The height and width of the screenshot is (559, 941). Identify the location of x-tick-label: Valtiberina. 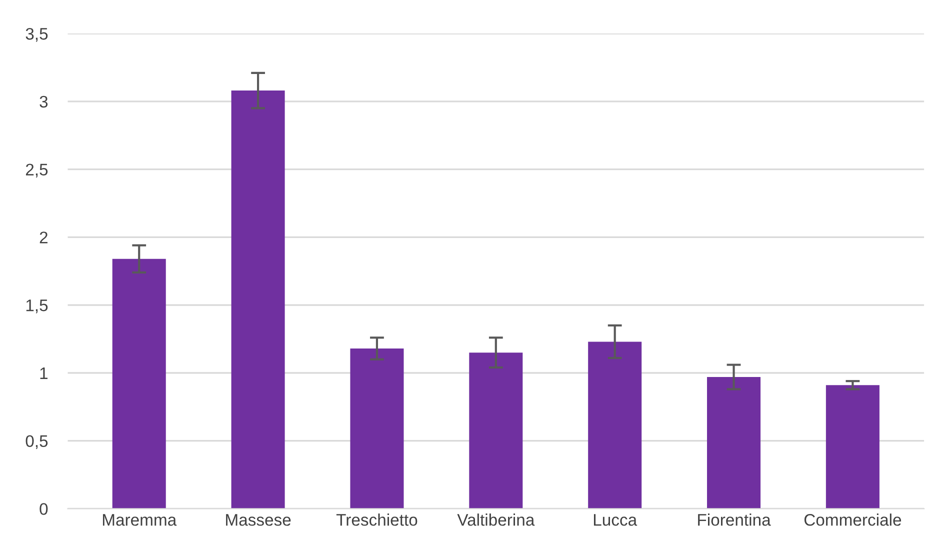
(496, 520).